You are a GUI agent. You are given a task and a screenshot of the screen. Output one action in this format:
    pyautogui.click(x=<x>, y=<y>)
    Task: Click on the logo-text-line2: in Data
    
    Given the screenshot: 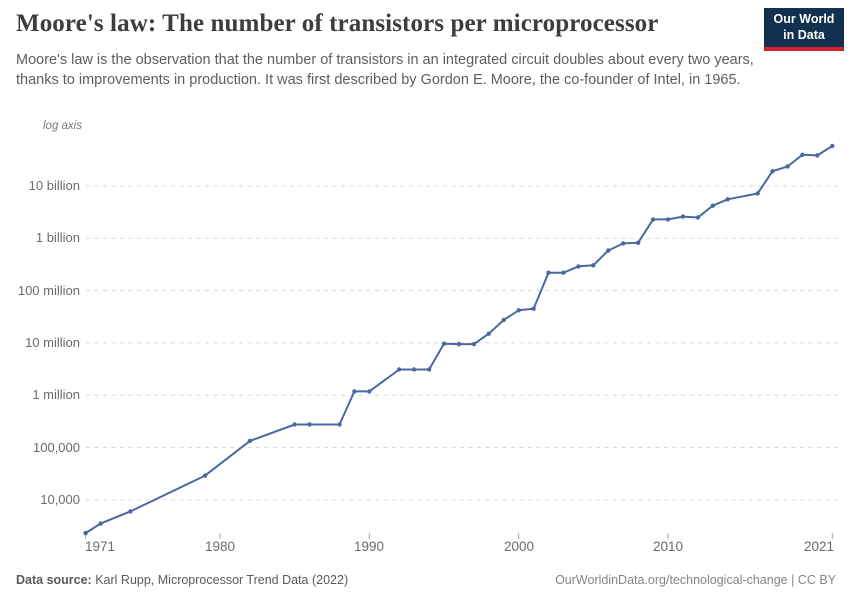 What is the action you would take?
    pyautogui.click(x=804, y=34)
    